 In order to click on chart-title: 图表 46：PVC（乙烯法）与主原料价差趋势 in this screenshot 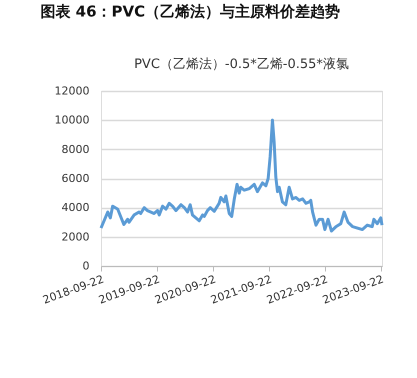, I will do `click(190, 11)`.